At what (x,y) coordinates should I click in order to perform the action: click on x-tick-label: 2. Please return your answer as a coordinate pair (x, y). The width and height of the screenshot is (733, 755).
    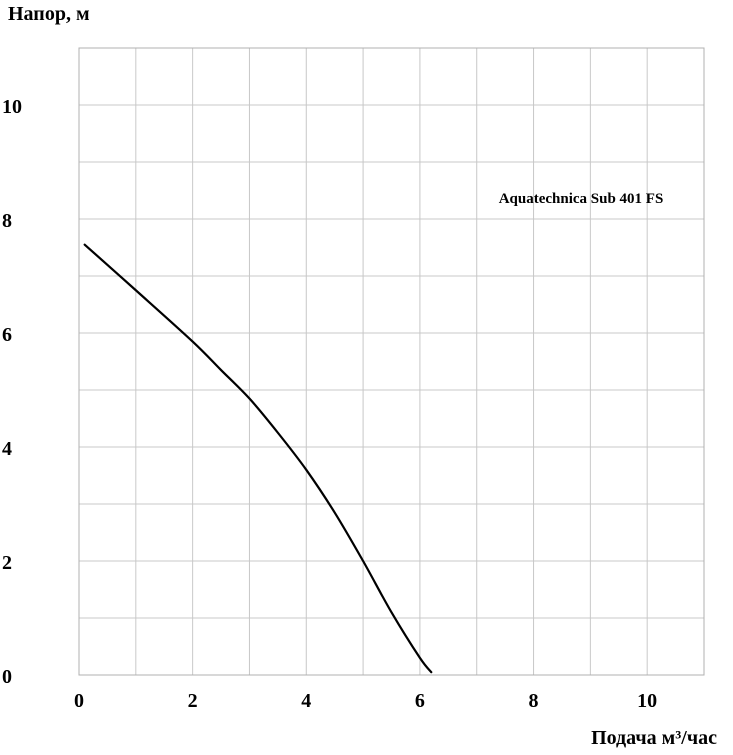
    Looking at the image, I should click on (193, 701).